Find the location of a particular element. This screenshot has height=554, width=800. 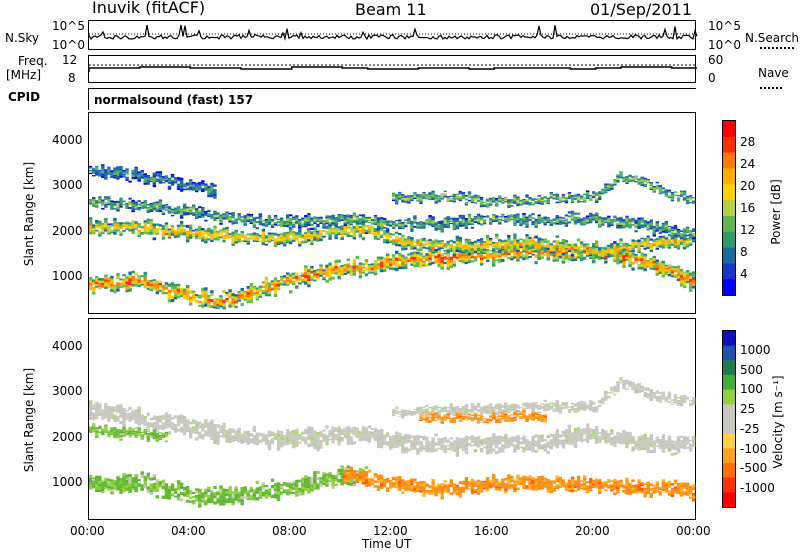

colorbar-tick-4: -25 is located at coordinates (750, 428).